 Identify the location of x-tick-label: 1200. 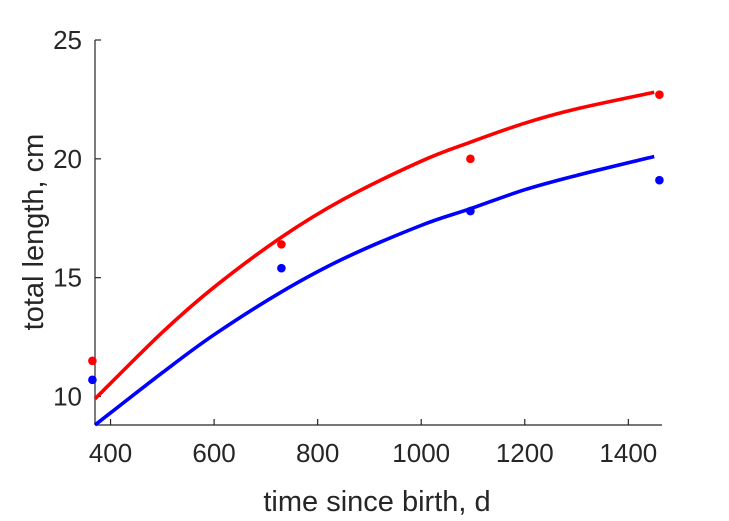
(525, 453).